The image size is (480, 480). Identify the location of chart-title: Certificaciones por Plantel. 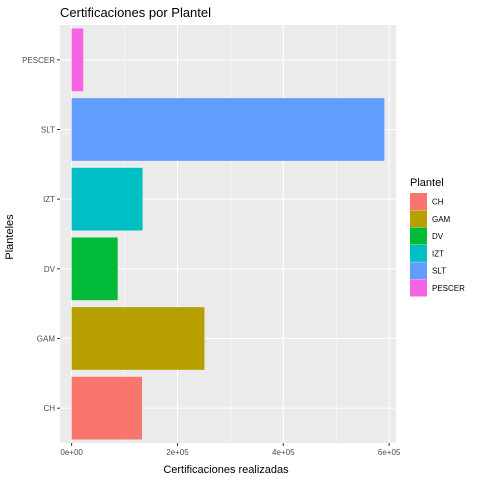
(135, 12).